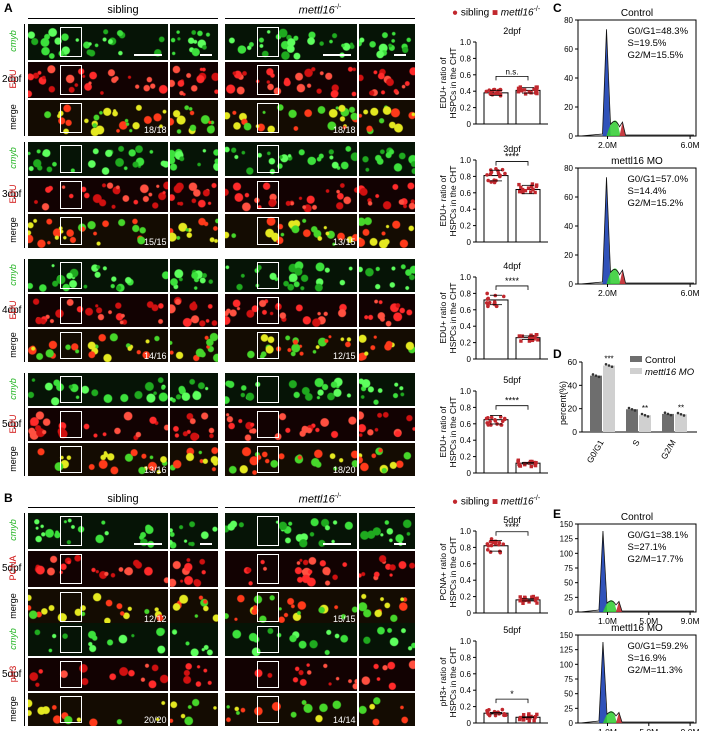 This screenshot has height=731, width=705. Describe the element at coordinates (613, 276) in the screenshot. I see `c-mo-s-phase` at that location.